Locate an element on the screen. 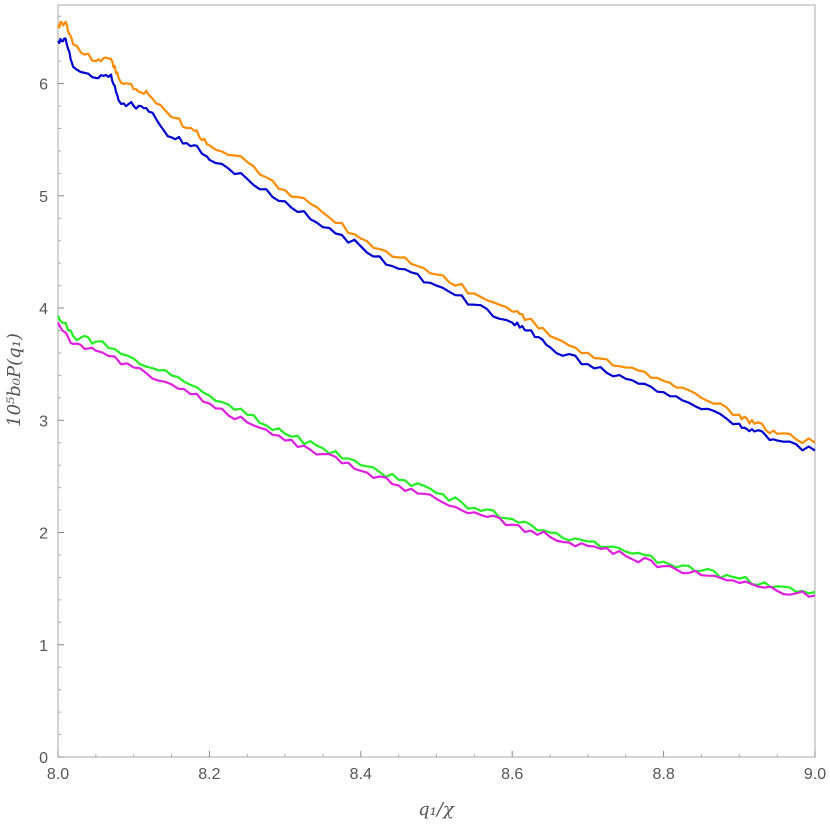  x-tick-label: 8.2 is located at coordinates (209, 774).